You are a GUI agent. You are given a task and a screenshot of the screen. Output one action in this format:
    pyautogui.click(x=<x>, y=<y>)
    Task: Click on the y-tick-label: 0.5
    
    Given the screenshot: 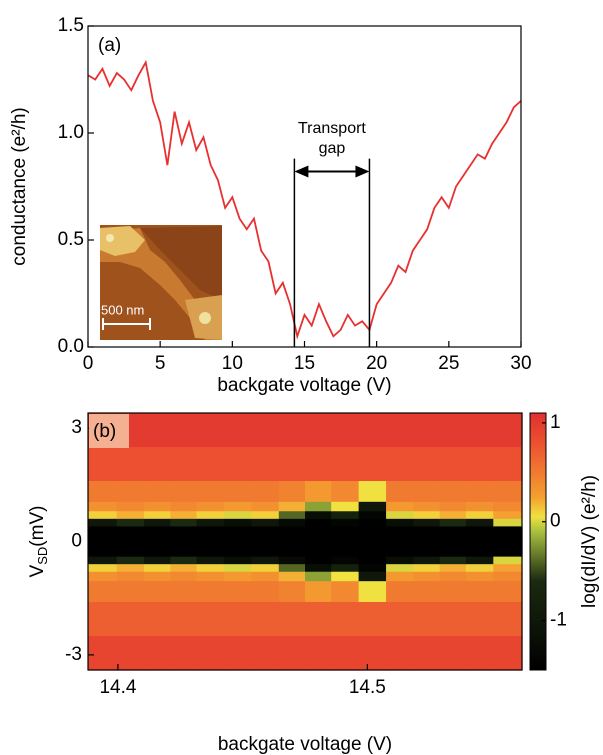 What is the action you would take?
    pyautogui.click(x=71, y=239)
    